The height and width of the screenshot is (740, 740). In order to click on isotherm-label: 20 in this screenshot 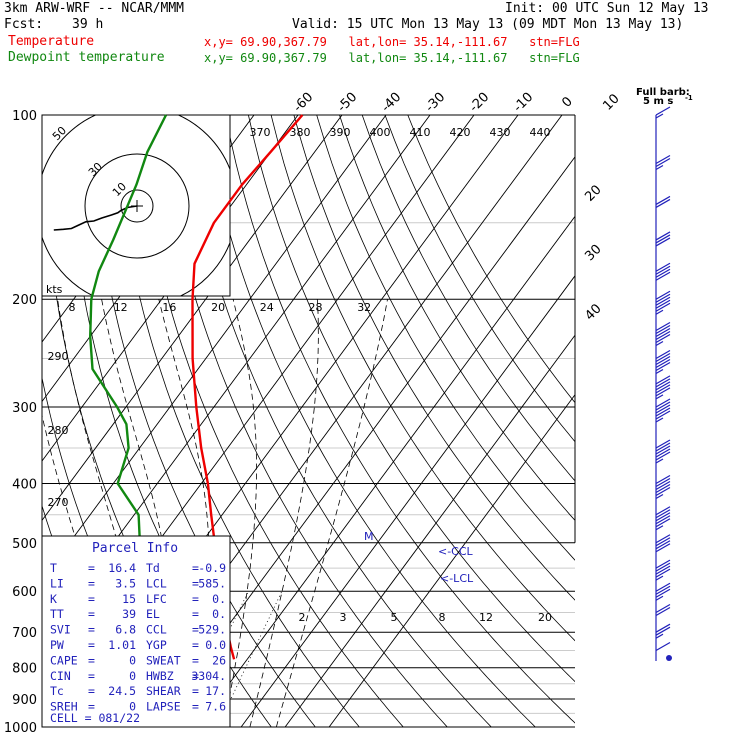, I will do `click(593, 193)`.